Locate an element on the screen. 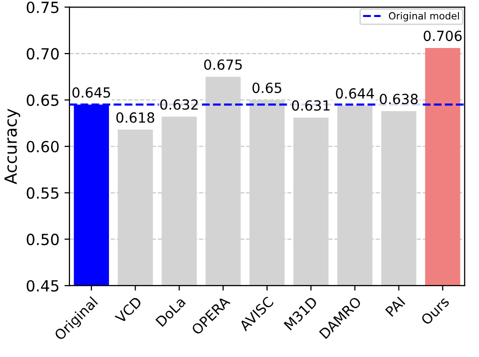 This screenshot has width=479, height=357. data-label: 0.632 is located at coordinates (179, 104).